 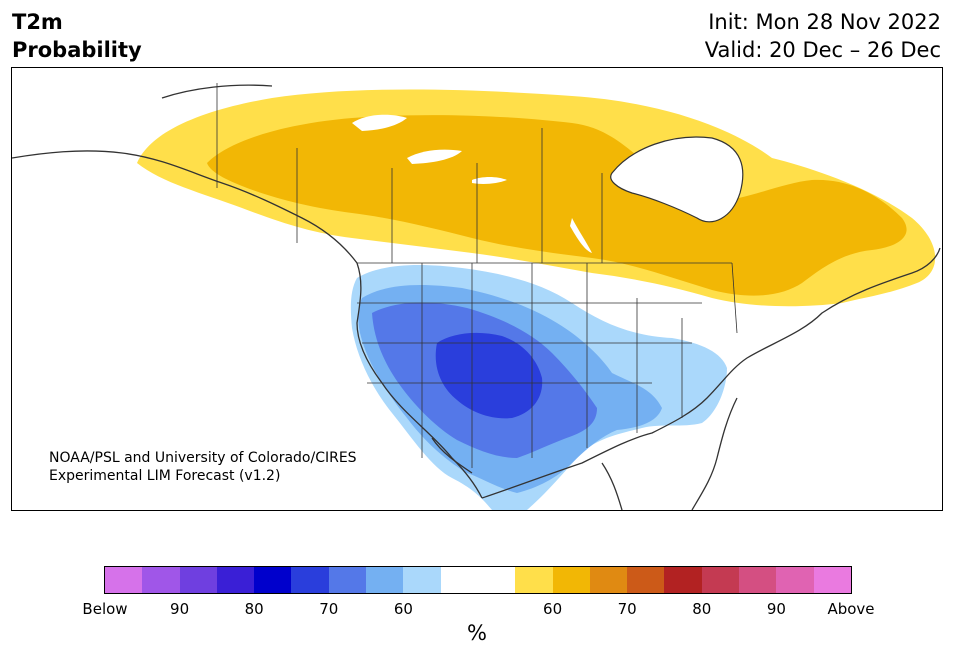 What do you see at coordinates (434, 156) in the screenshot?
I see `great-slave-lake` at bounding box center [434, 156].